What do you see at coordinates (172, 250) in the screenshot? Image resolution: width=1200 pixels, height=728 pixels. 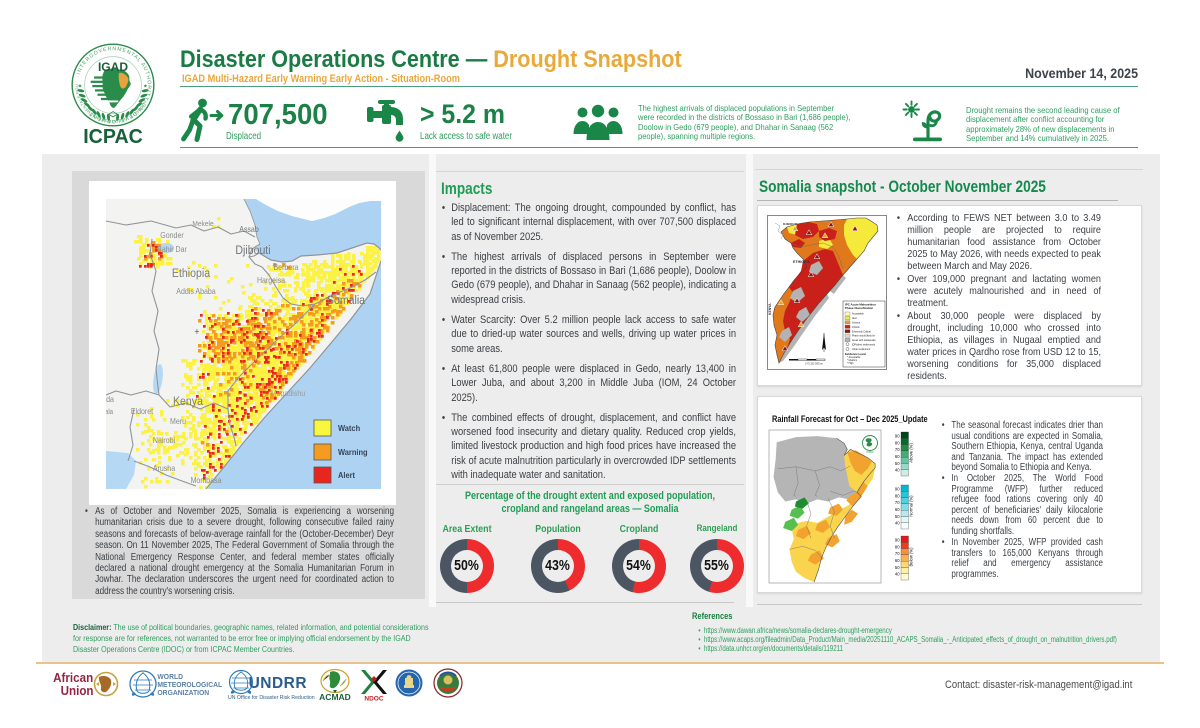 I see `svg-text: Bahir Dar` at bounding box center [172, 250].